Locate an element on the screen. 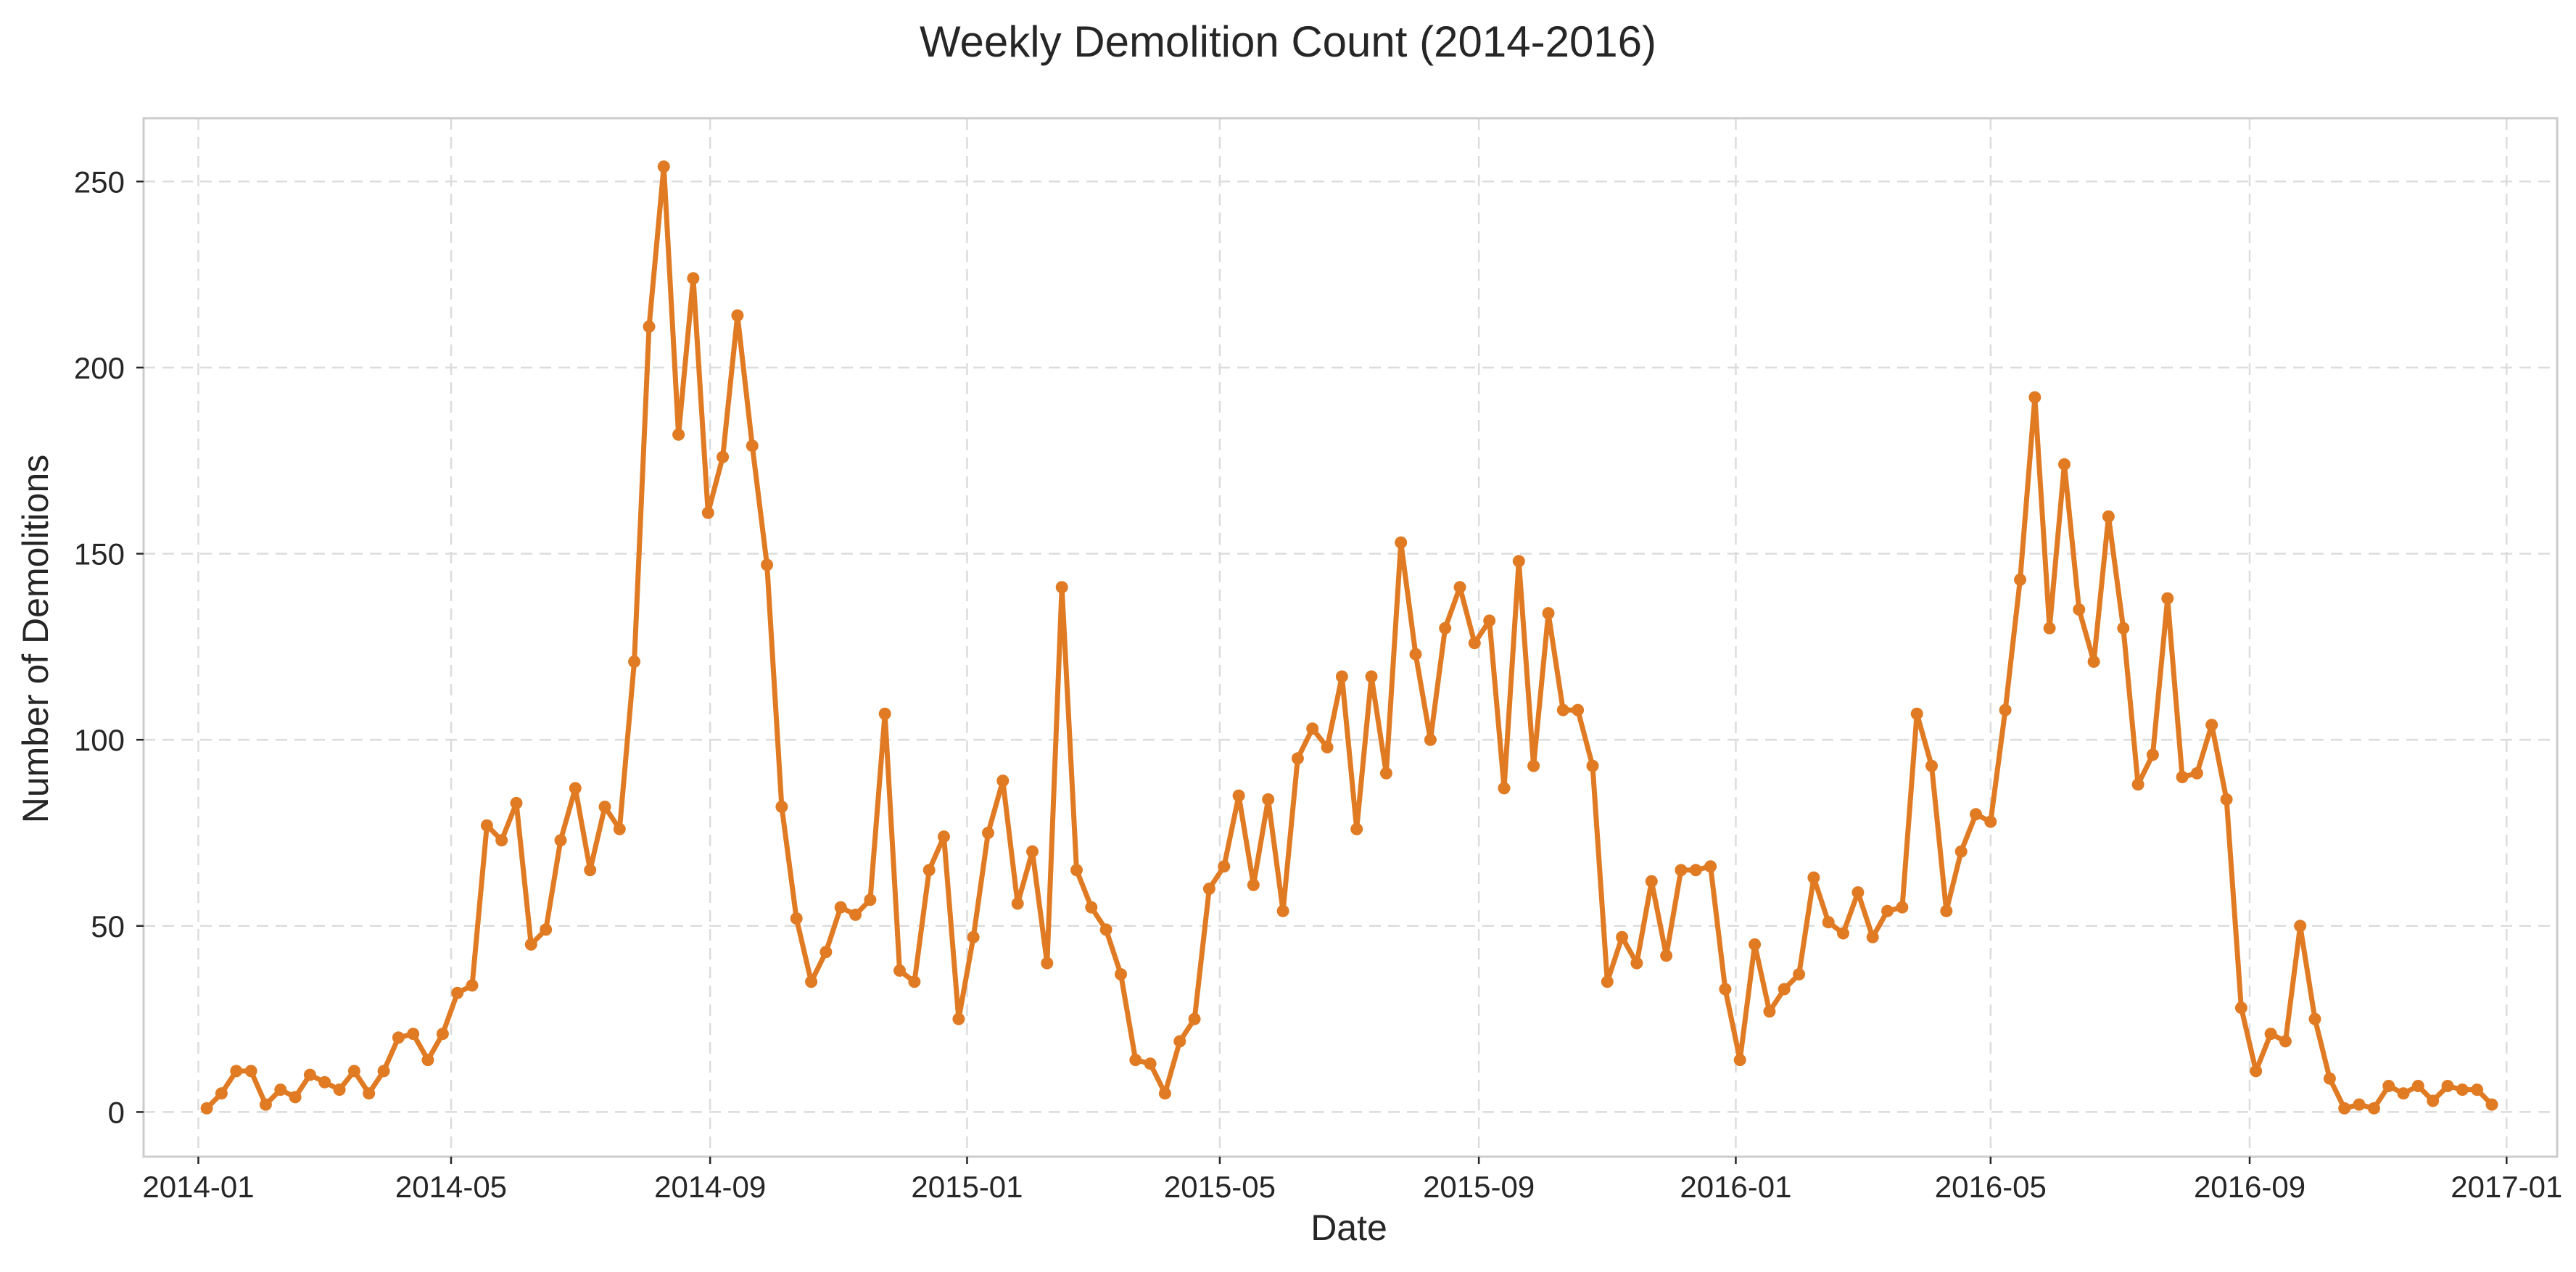 This screenshot has width=2576, height=1272. x-tick-label: 2015-05 is located at coordinates (1220, 1187).